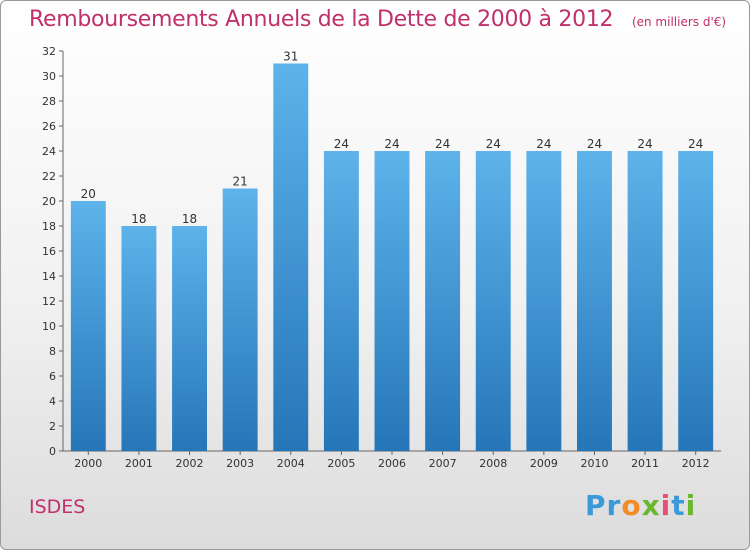 This screenshot has width=750, height=550. What do you see at coordinates (596, 505) in the screenshot?
I see `logo-letter: P` at bounding box center [596, 505].